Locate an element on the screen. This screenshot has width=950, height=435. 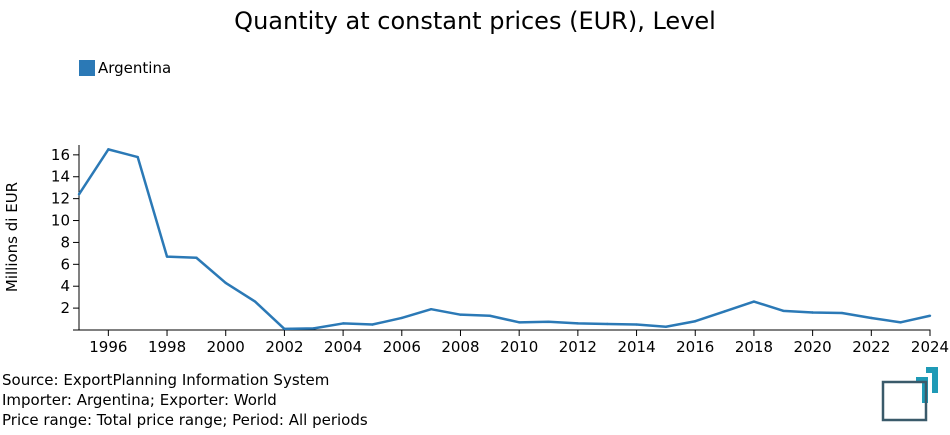
legend-swatch-argentina is located at coordinates (87, 68).